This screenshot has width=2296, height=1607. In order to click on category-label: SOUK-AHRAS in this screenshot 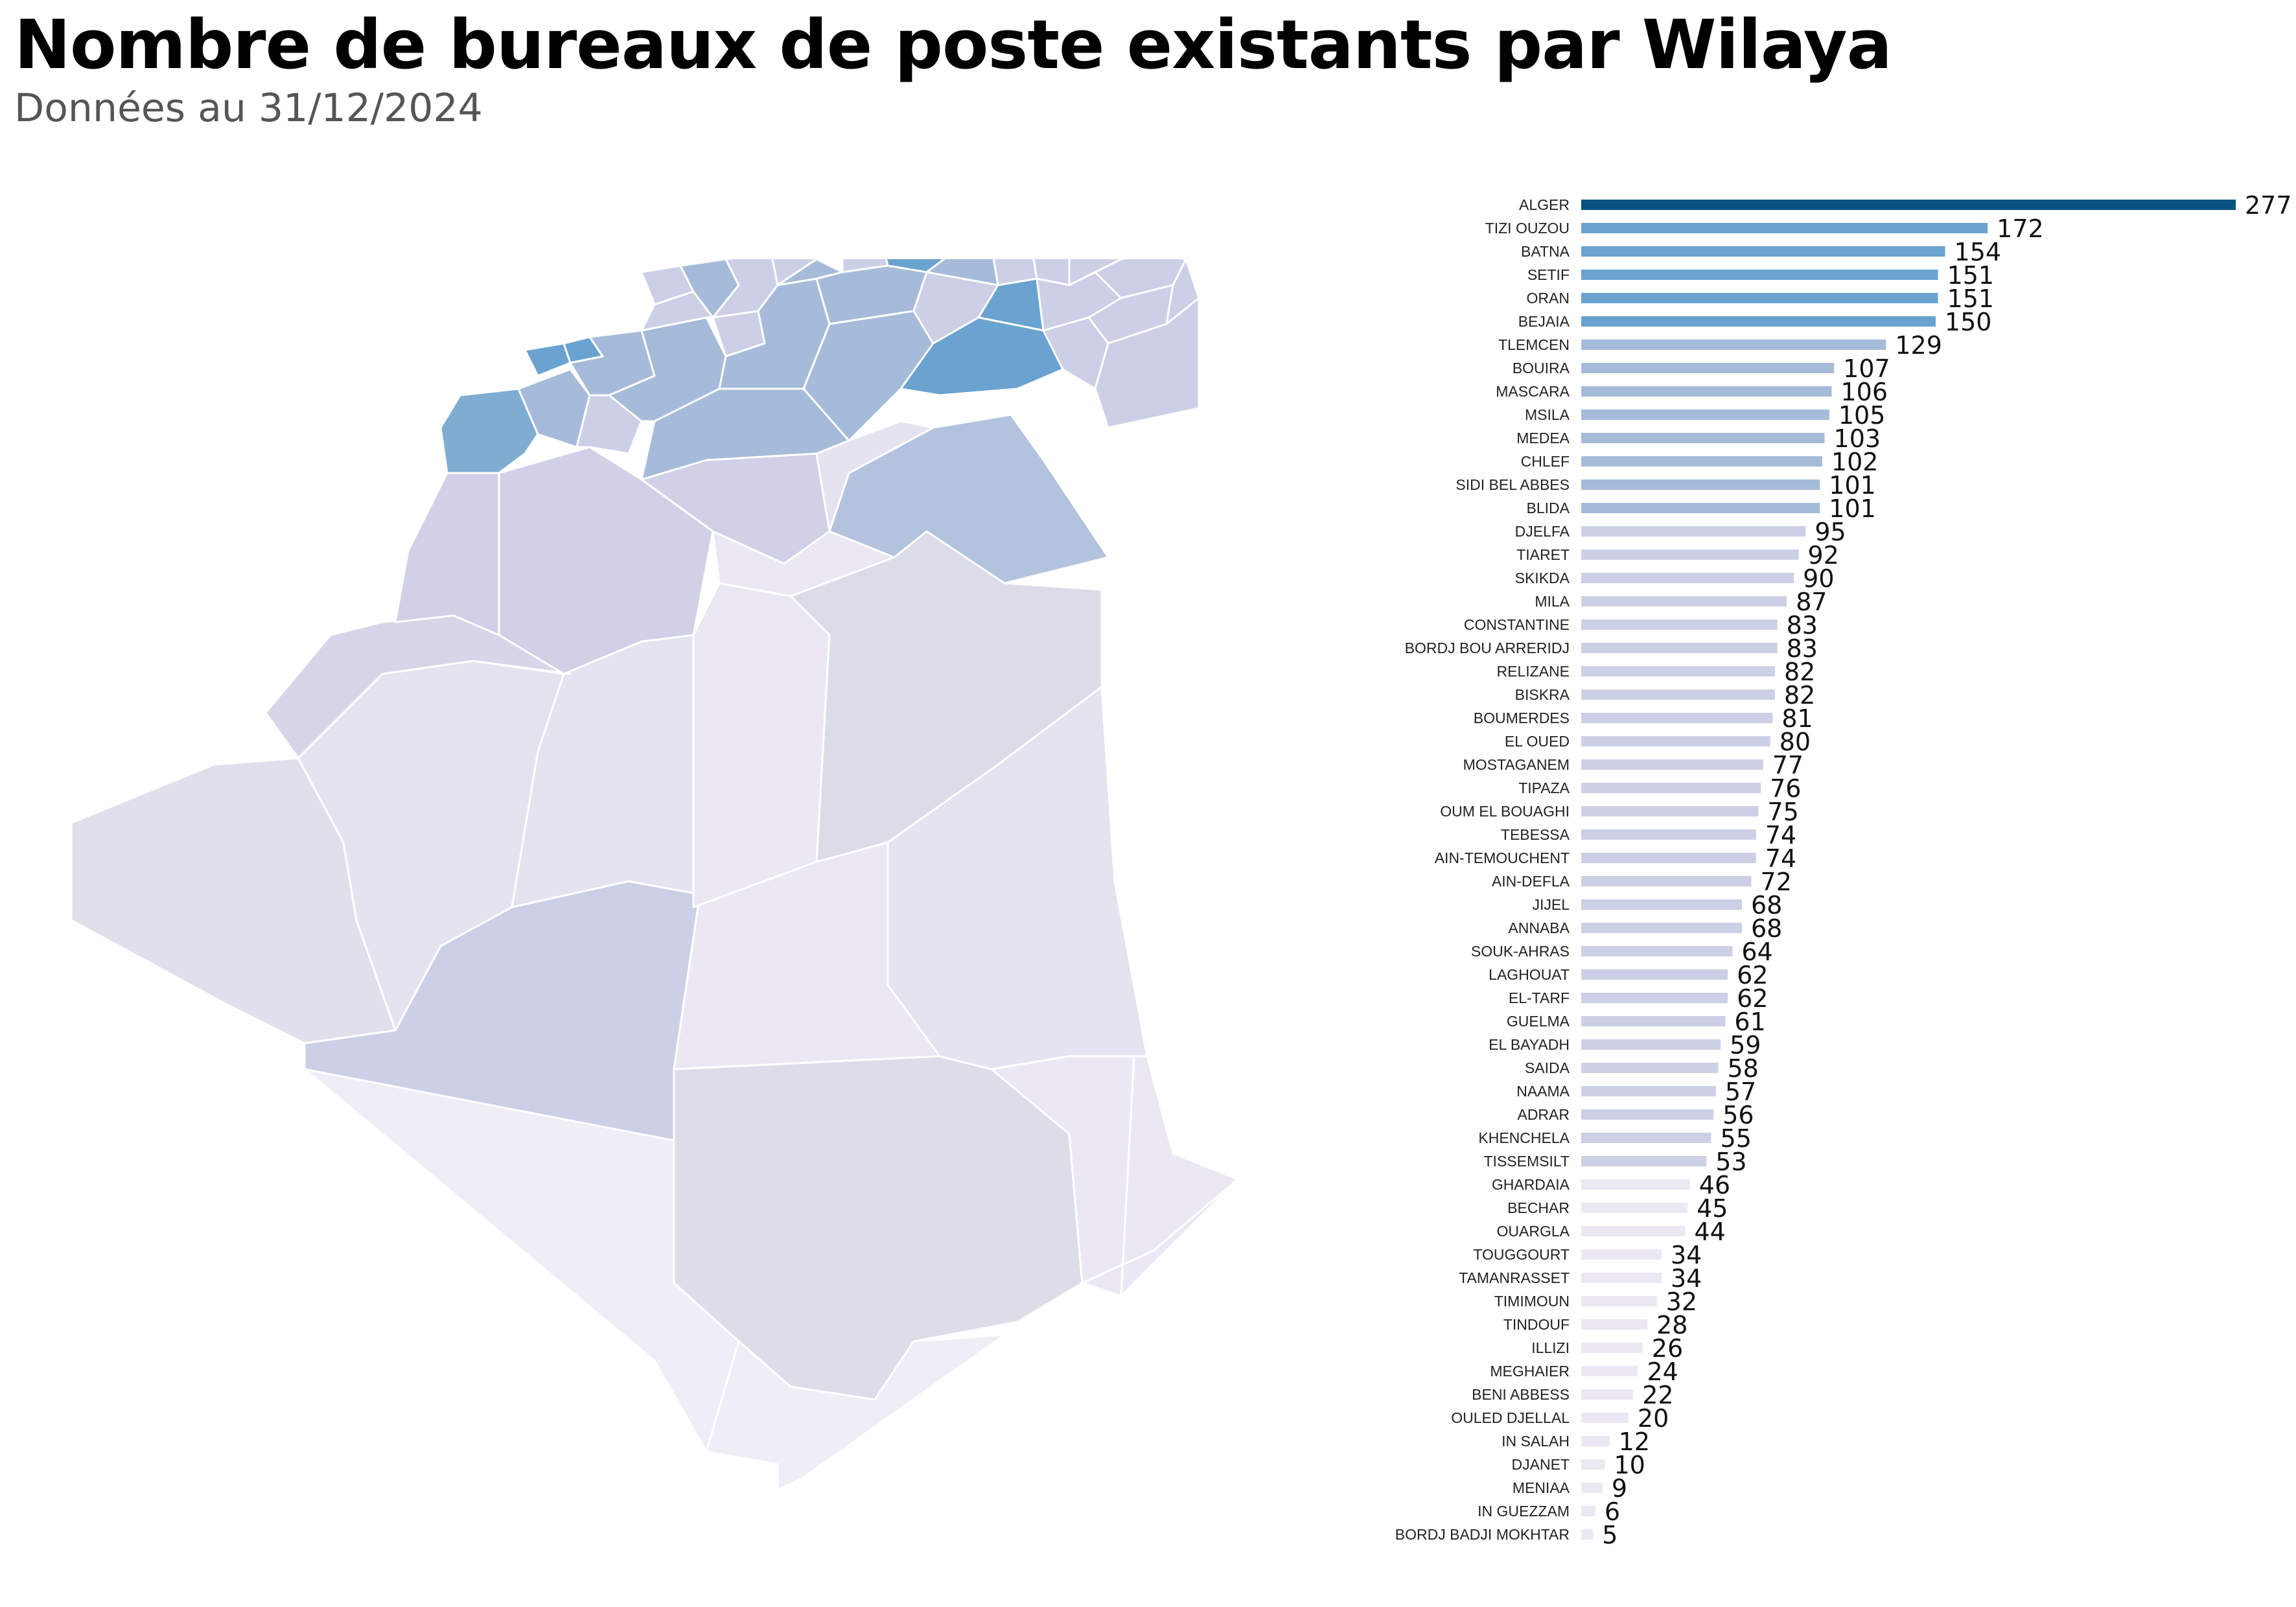, I will do `click(1520, 951)`.